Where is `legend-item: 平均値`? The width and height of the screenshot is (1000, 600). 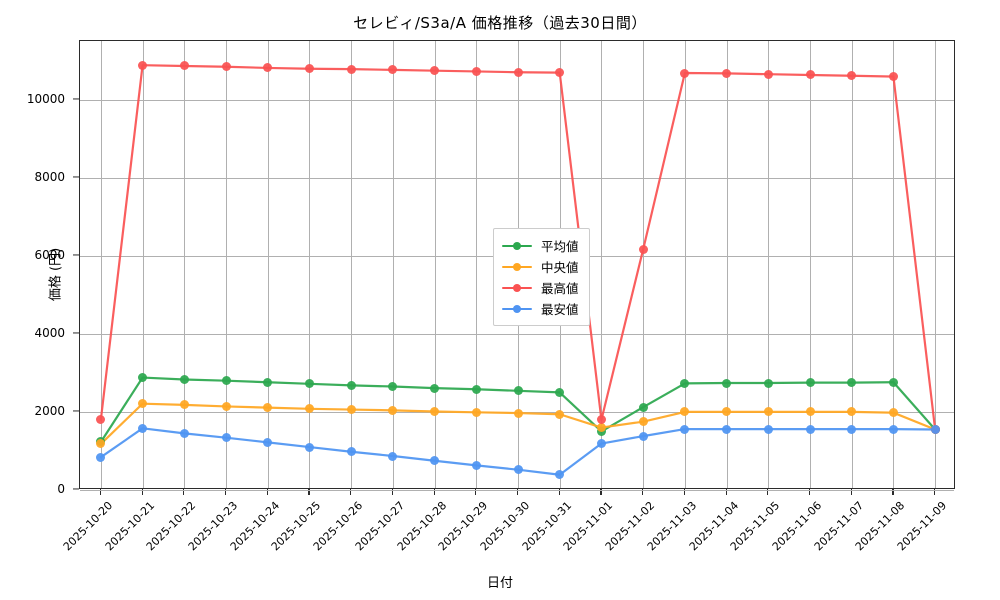
legend-item: 平均値 is located at coordinates (540, 245).